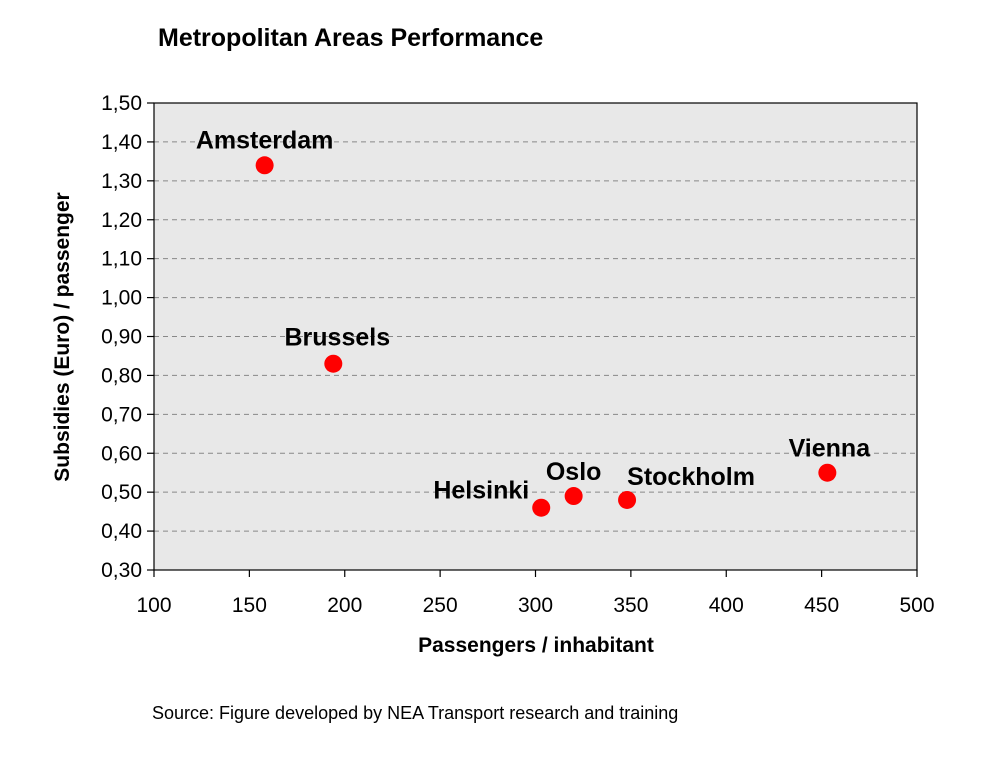 The height and width of the screenshot is (769, 1000). I want to click on y-tick-label: 1,30, so click(121, 181).